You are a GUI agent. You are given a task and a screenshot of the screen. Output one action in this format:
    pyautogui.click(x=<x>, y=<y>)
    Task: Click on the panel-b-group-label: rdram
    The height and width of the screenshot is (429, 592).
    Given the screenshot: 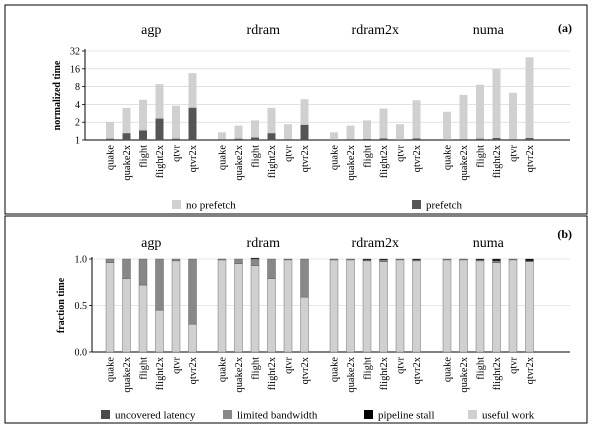 What is the action you would take?
    pyautogui.click(x=264, y=243)
    